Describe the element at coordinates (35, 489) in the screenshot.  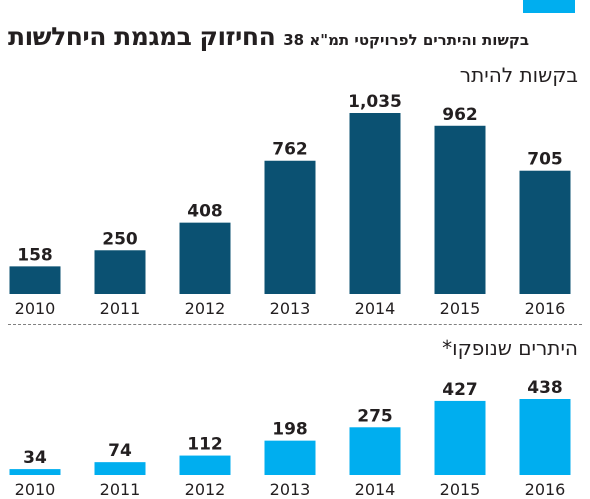
I see `permits-tick-label-2010: 2010` at that location.